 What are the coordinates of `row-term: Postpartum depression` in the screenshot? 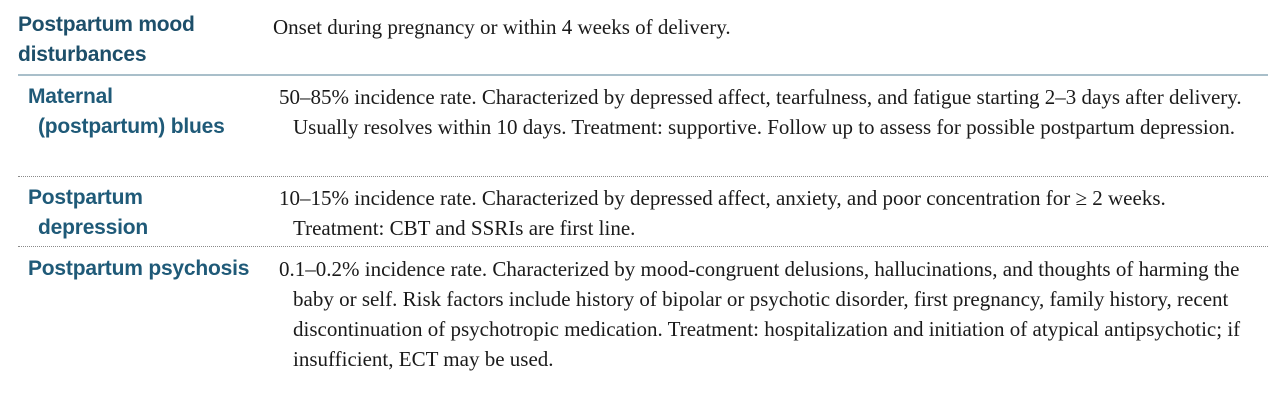 It's located at (145, 213).